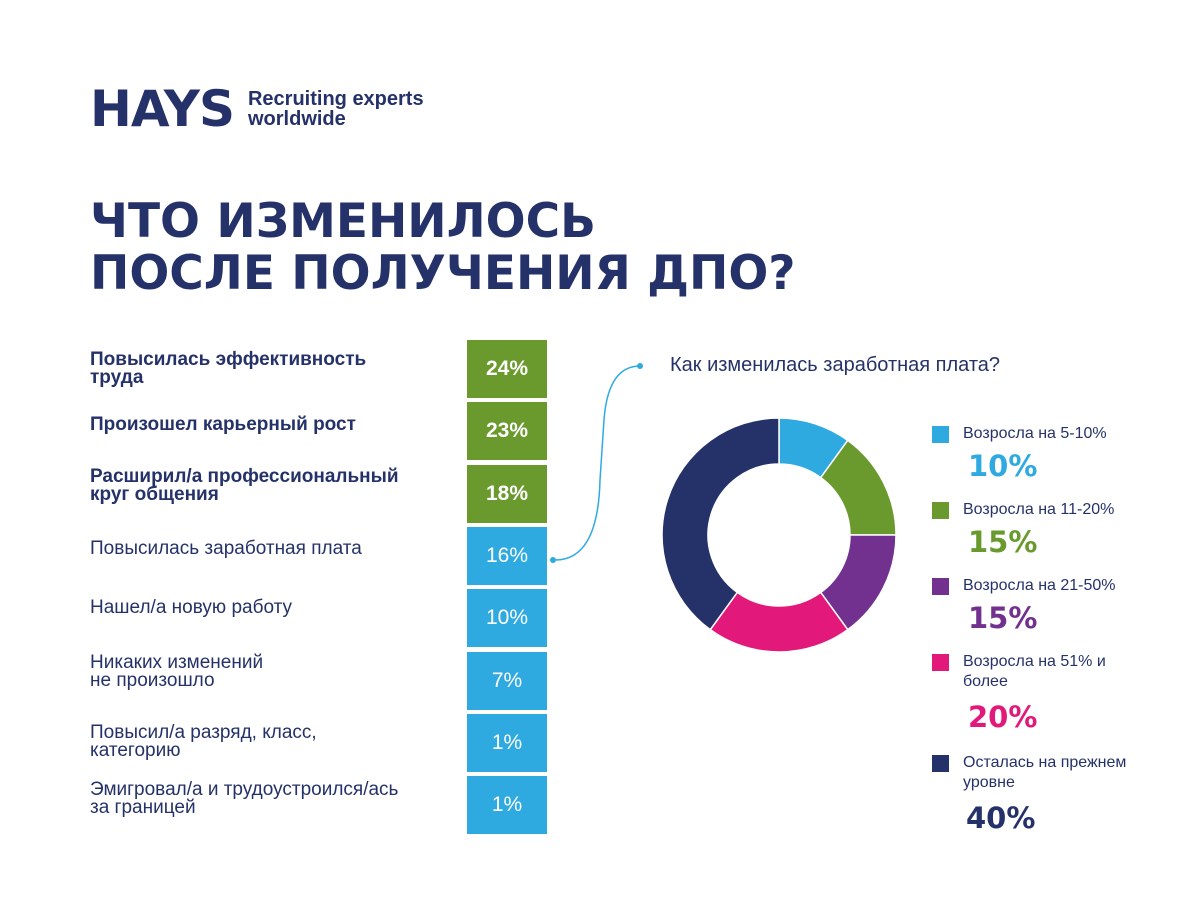 Image resolution: width=1200 pixels, height=900 pixels. What do you see at coordinates (203, 732) in the screenshot?
I see `bar-label-line: Повысил/а разряд, класс,` at bounding box center [203, 732].